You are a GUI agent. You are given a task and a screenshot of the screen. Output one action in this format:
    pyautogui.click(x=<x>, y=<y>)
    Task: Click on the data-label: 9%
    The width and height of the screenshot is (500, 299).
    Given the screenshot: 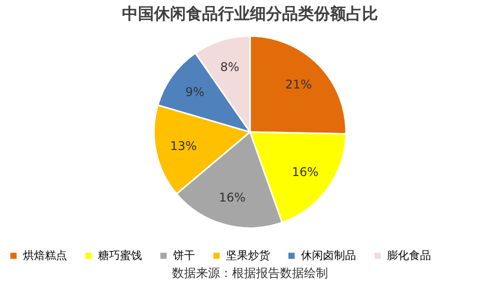 What is the action you would take?
    pyautogui.click(x=194, y=92)
    